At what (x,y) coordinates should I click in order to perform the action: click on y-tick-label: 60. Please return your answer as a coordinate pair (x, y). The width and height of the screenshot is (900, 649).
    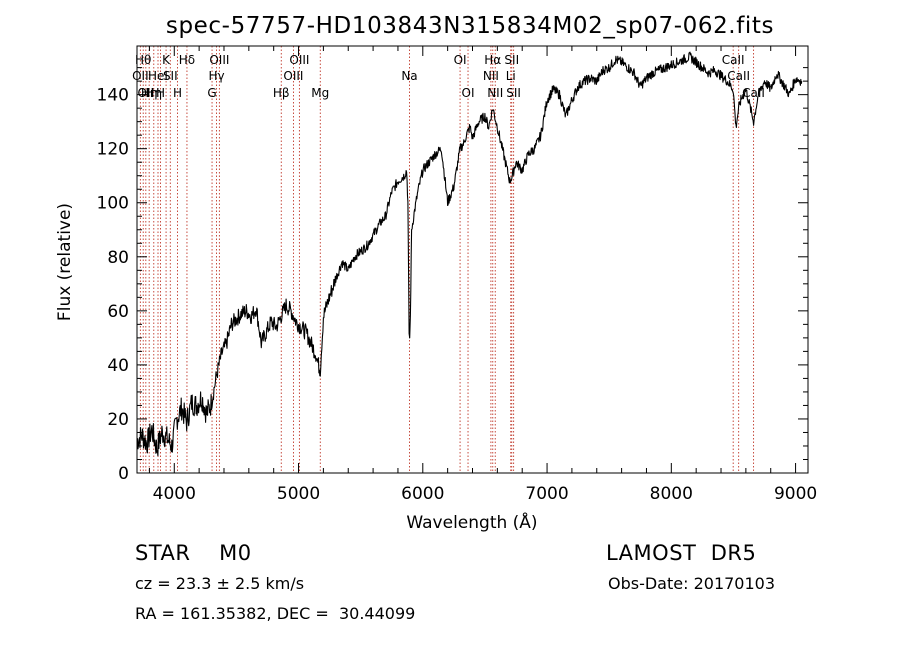
    Looking at the image, I should click on (118, 312).